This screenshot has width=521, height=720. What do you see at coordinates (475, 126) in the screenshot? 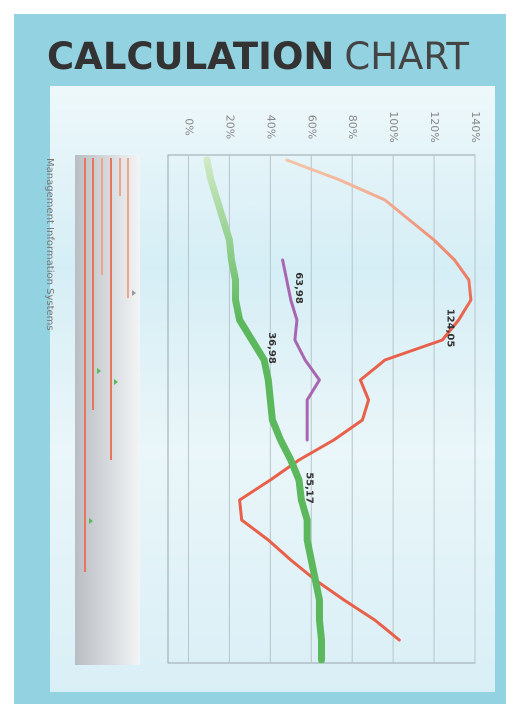
I see `x-tick-label: 140%` at bounding box center [475, 126].